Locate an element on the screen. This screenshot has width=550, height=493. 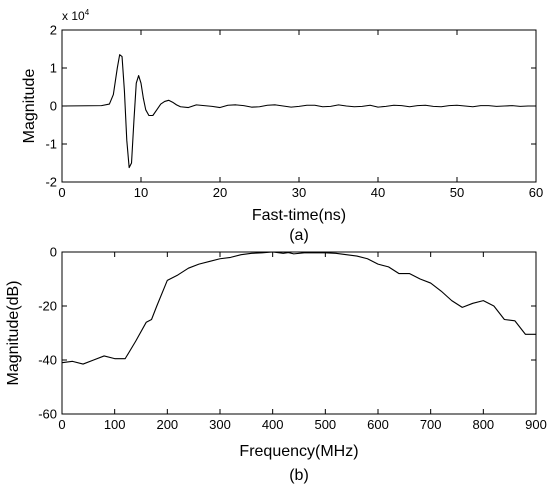
chart-b-x-tick-label: 700 is located at coordinates (431, 424).